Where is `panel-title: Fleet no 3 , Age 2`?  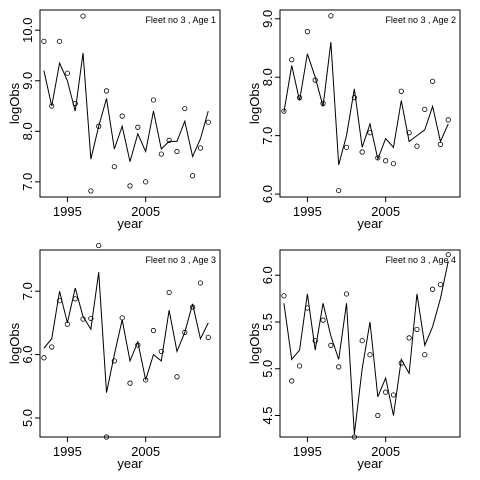
panel-title: Fleet no 3 , Age 2 is located at coordinates (420, 20).